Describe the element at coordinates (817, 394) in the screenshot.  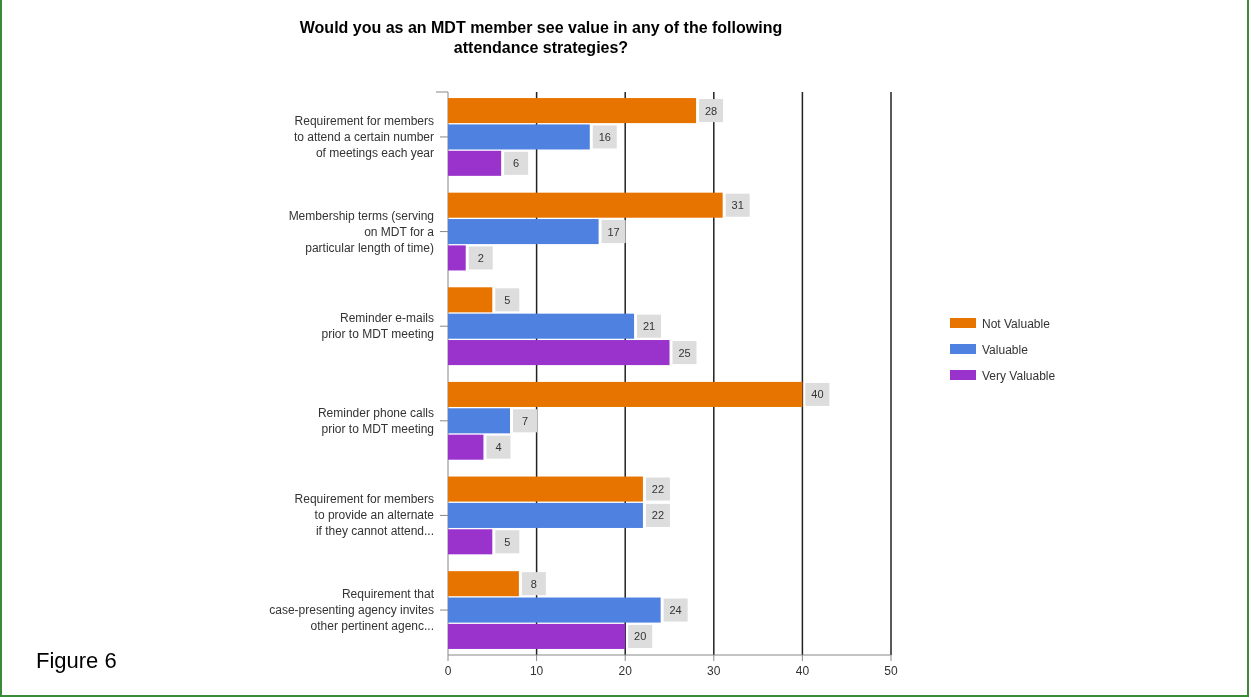
I see `data-label: 40` at that location.